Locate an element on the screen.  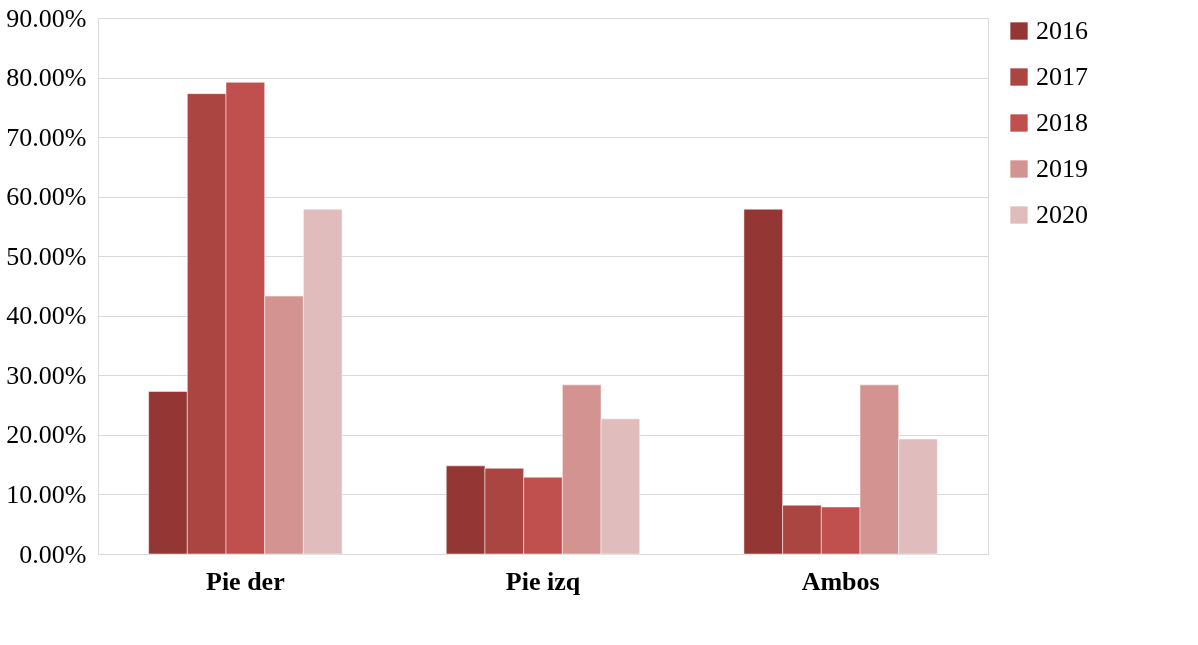
x-tick-label: Pie der is located at coordinates (245, 581).